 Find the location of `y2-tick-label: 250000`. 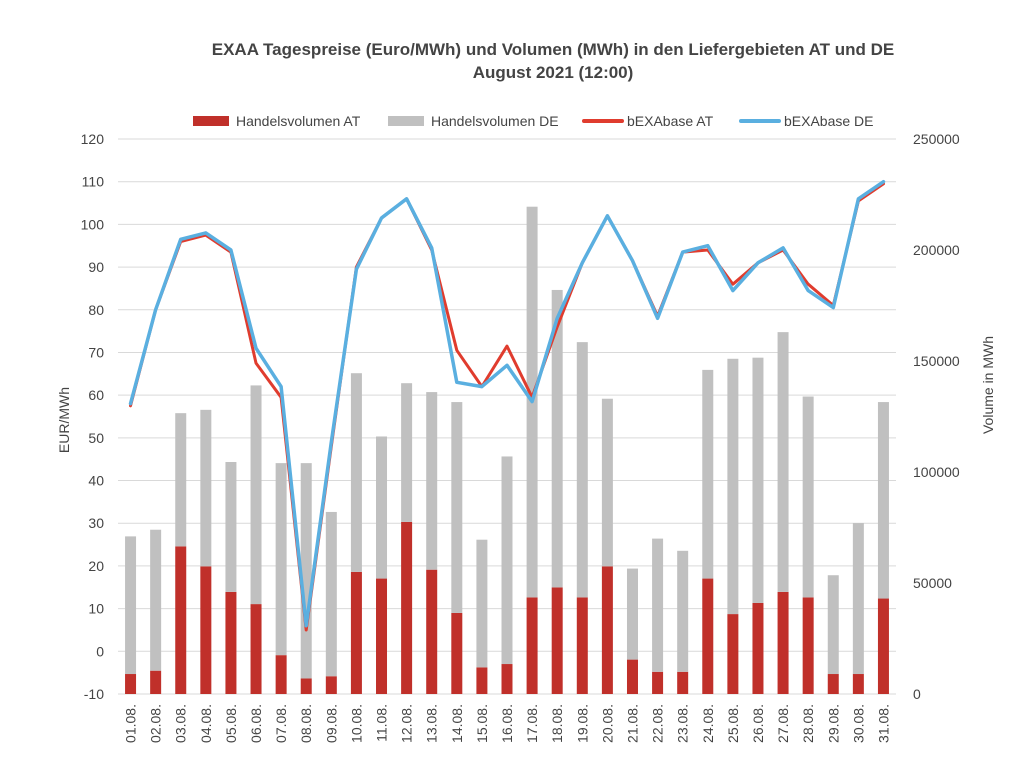

y2-tick-label: 250000 is located at coordinates (936, 139).